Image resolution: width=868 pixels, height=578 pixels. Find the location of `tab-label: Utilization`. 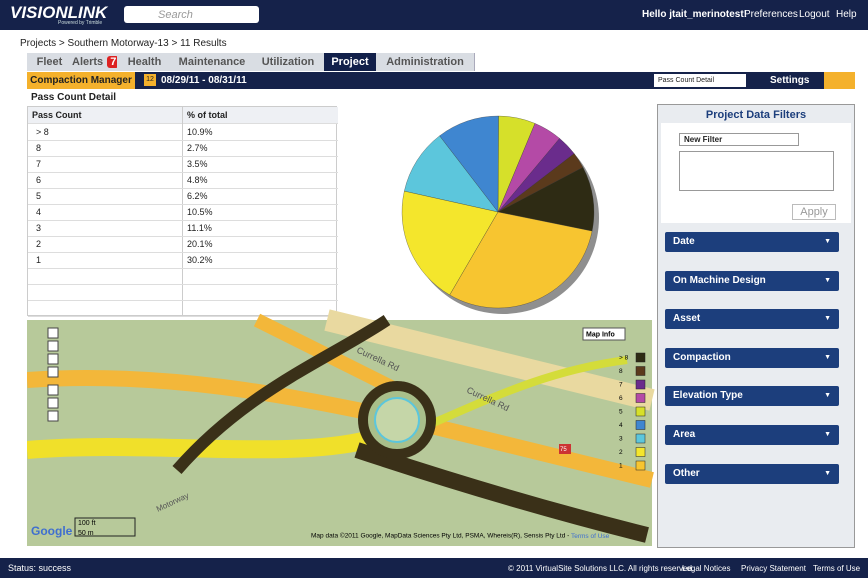

tab-label: Utilization is located at coordinates (288, 62).